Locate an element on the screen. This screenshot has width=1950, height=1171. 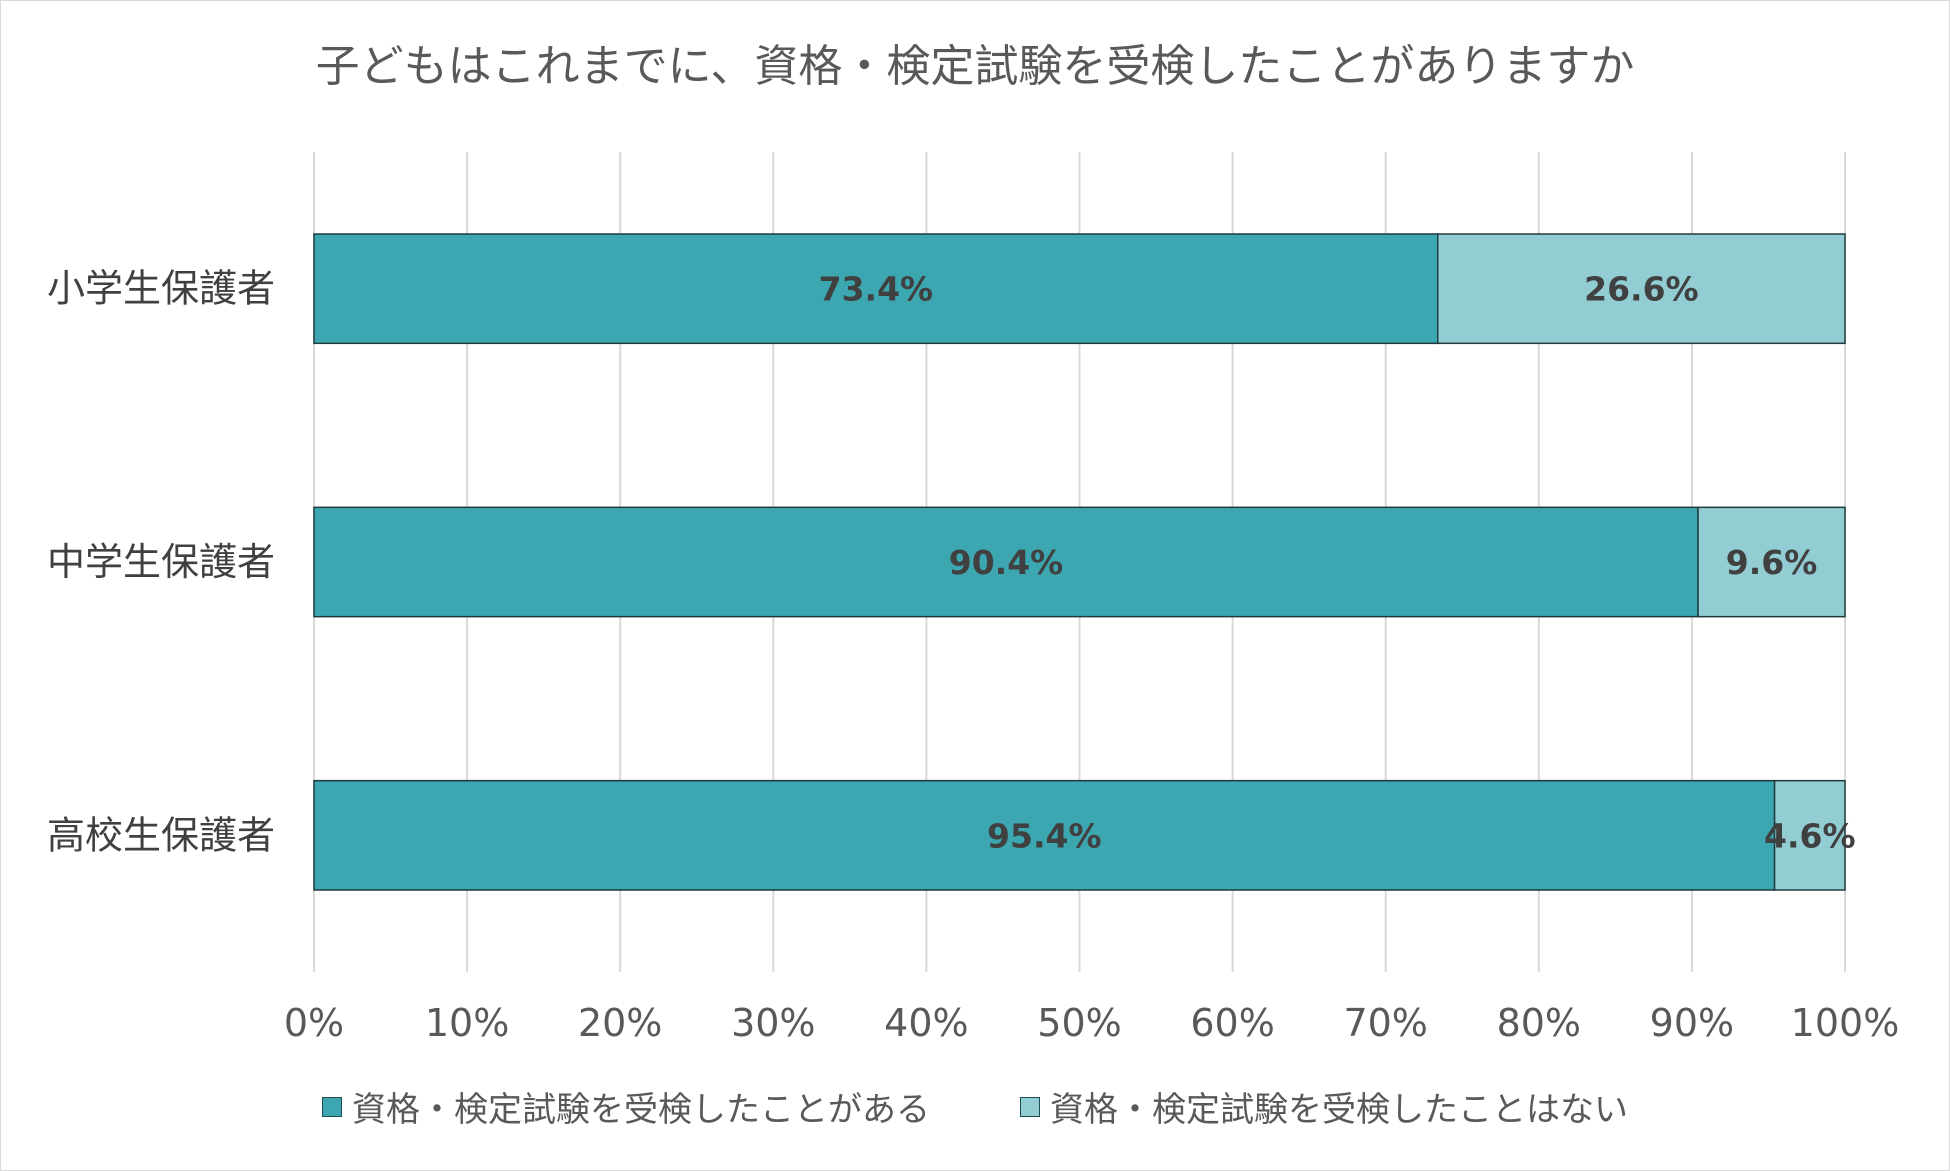
data-label: 90.4% is located at coordinates (1006, 562).